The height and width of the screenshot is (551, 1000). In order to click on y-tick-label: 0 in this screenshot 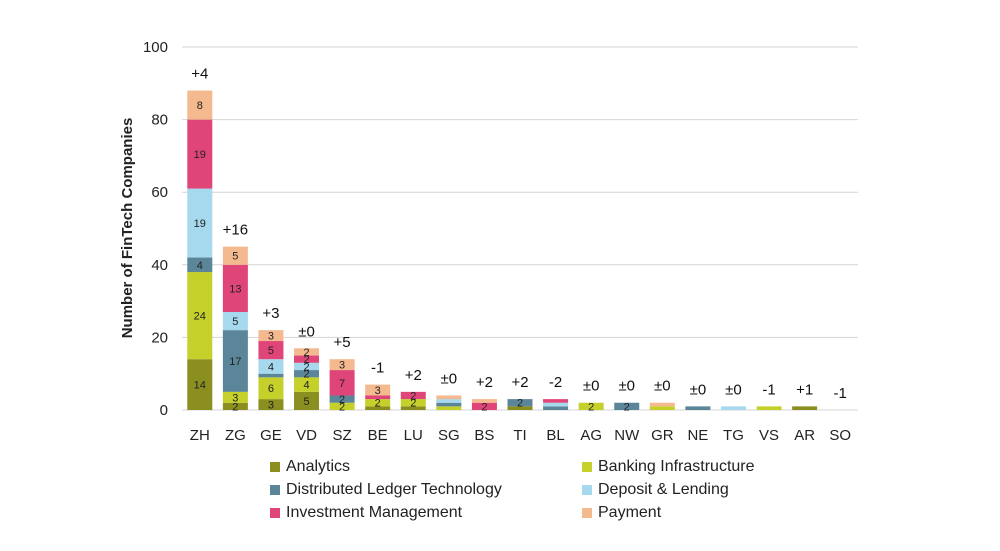, I will do `click(164, 410)`.